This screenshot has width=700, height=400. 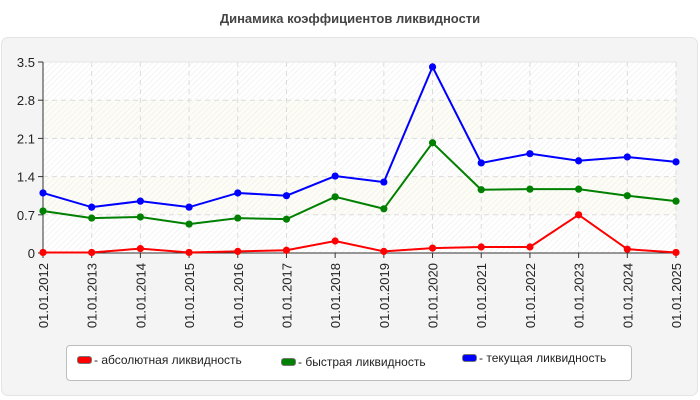 I want to click on x-tick-label: 01.01.2013, so click(x=92, y=295).